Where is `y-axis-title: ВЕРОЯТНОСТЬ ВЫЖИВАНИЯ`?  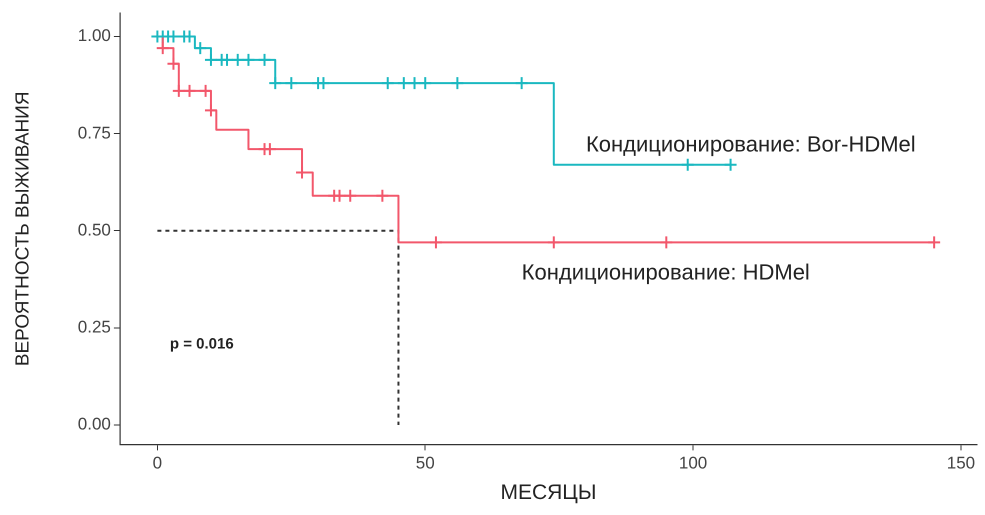 y-axis-title: ВЕРОЯТНОСТЬ ВЫЖИВАНИЯ is located at coordinates (23, 228).